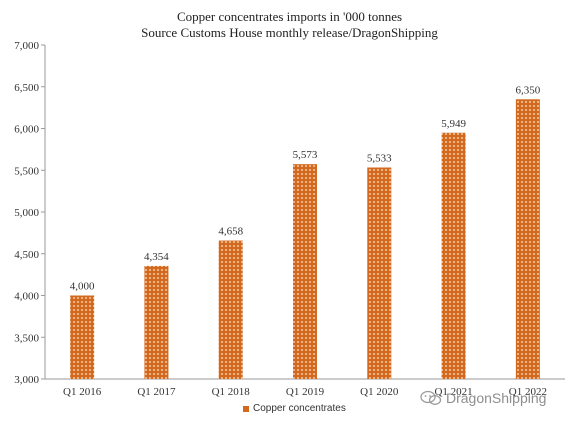  Describe the element at coordinates (26, 88) in the screenshot. I see `y-tick-label: 6,500` at that location.